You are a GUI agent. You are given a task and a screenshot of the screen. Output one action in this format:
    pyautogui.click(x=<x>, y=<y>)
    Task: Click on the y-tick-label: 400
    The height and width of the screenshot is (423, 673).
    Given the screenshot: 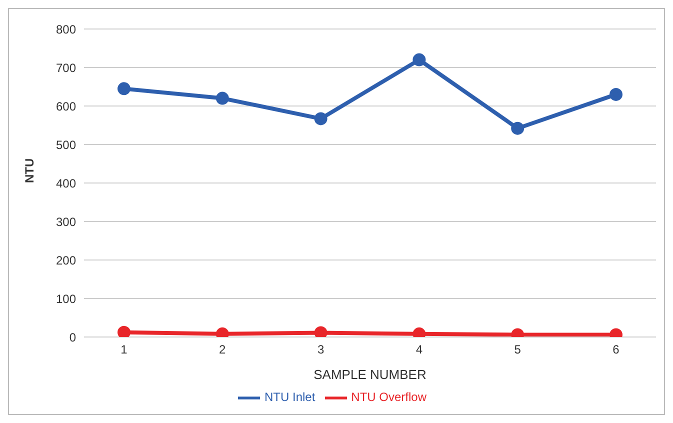 What is the action you would take?
    pyautogui.click(x=66, y=183)
    